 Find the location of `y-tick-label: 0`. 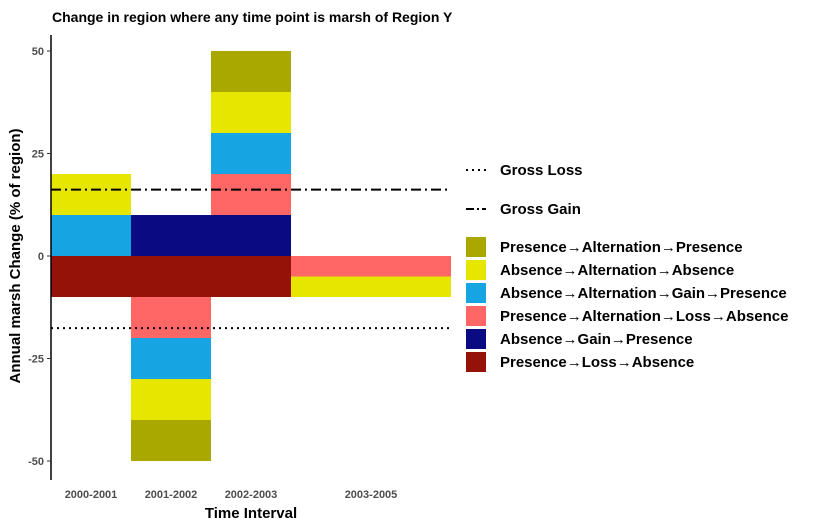

y-tick-label: 0 is located at coordinates (41, 257).